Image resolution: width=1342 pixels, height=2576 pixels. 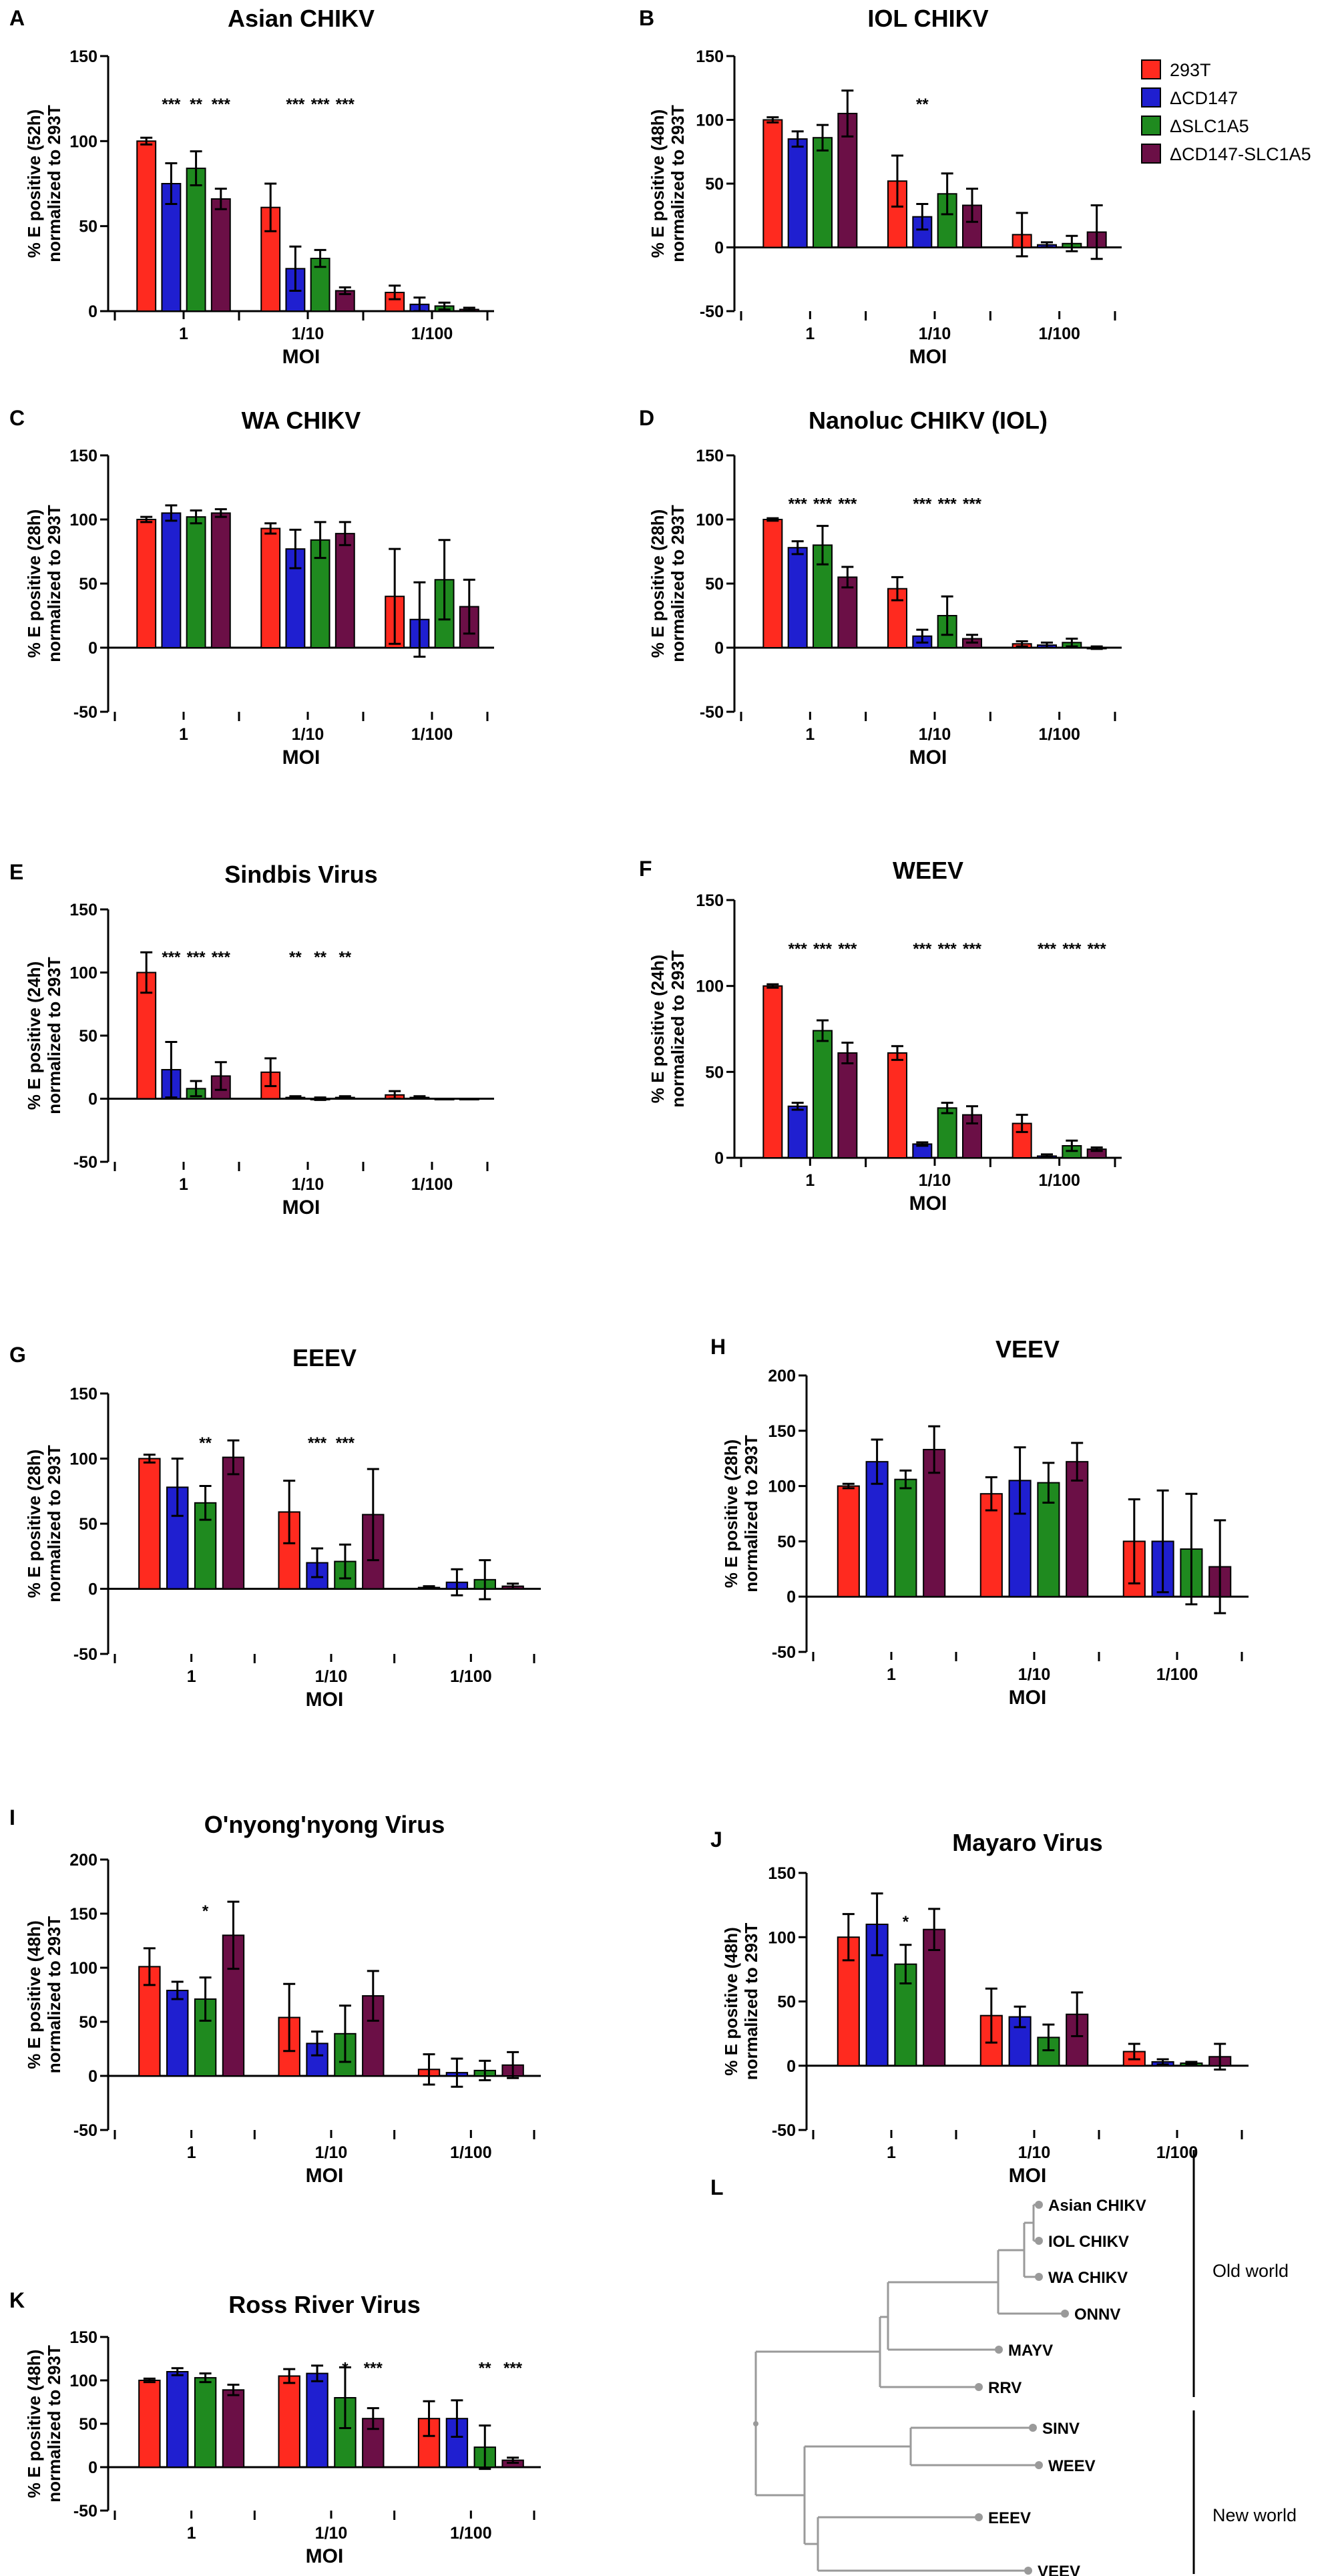 What do you see at coordinates (1240, 154) in the screenshot?
I see `legend-entry: ΔCD147-SLC1A5` at bounding box center [1240, 154].